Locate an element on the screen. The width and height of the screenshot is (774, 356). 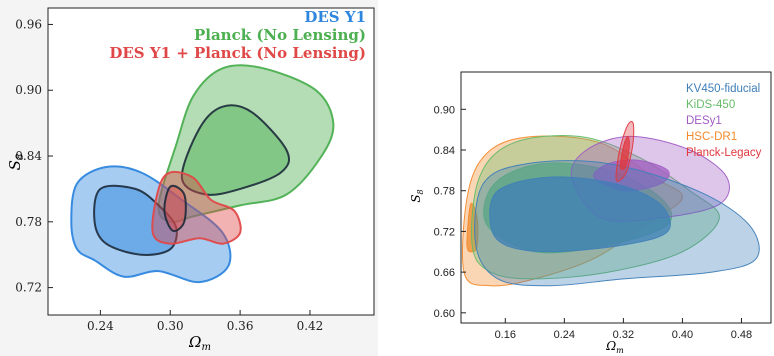
legend-entry: DESy1 is located at coordinates (704, 121).